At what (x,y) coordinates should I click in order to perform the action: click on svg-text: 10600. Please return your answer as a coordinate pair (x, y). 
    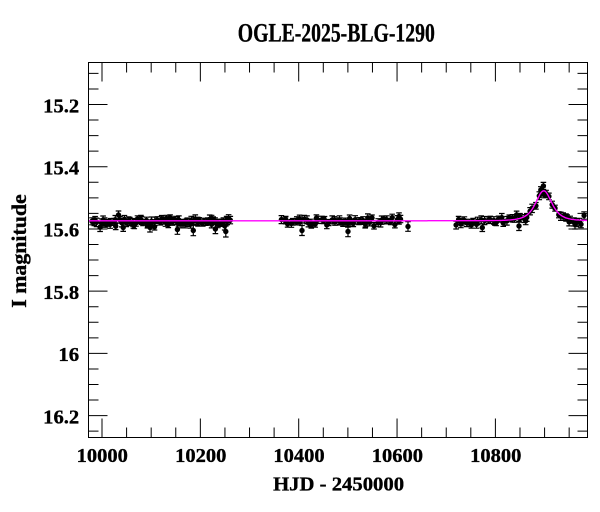
    Looking at the image, I should click on (397, 456).